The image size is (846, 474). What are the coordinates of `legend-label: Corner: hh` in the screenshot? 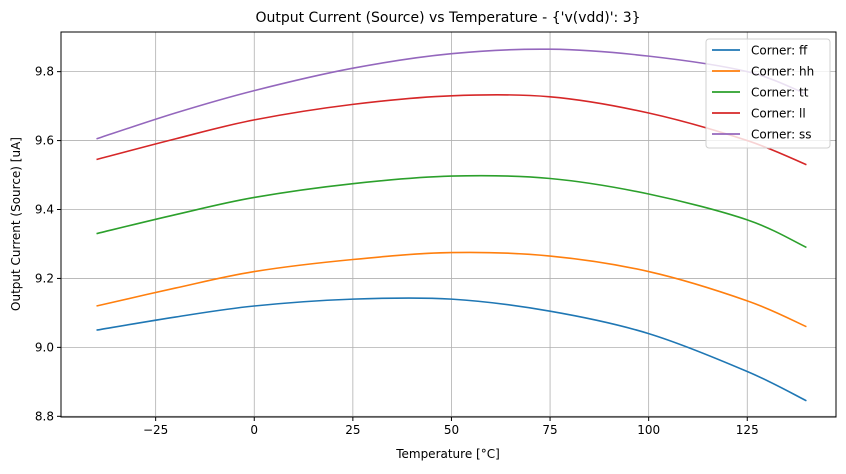 It's located at (782, 72).